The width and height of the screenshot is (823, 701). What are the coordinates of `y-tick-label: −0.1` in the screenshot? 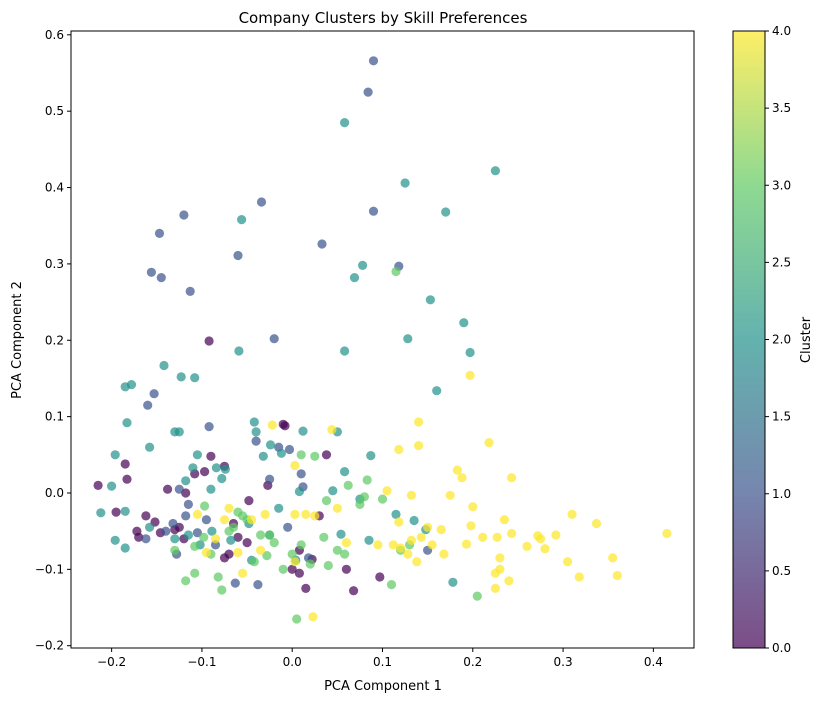 It's located at (49, 569).